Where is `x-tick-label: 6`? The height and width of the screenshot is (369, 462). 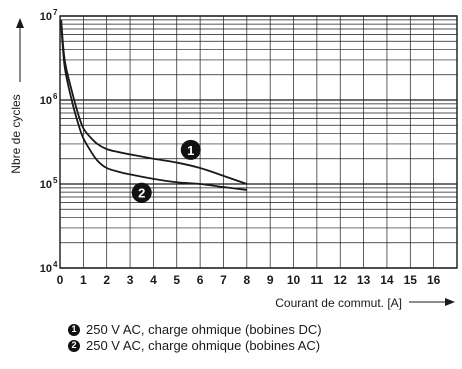
x-tick-label: 6 is located at coordinates (200, 280).